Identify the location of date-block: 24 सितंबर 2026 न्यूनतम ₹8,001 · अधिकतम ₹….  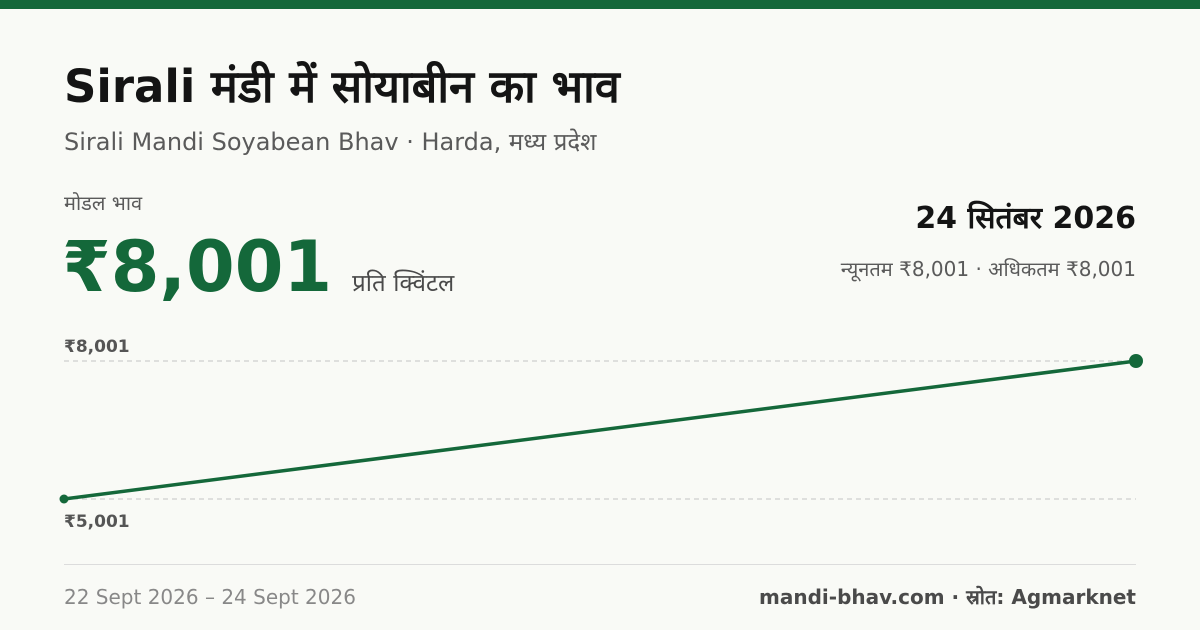
(988, 240).